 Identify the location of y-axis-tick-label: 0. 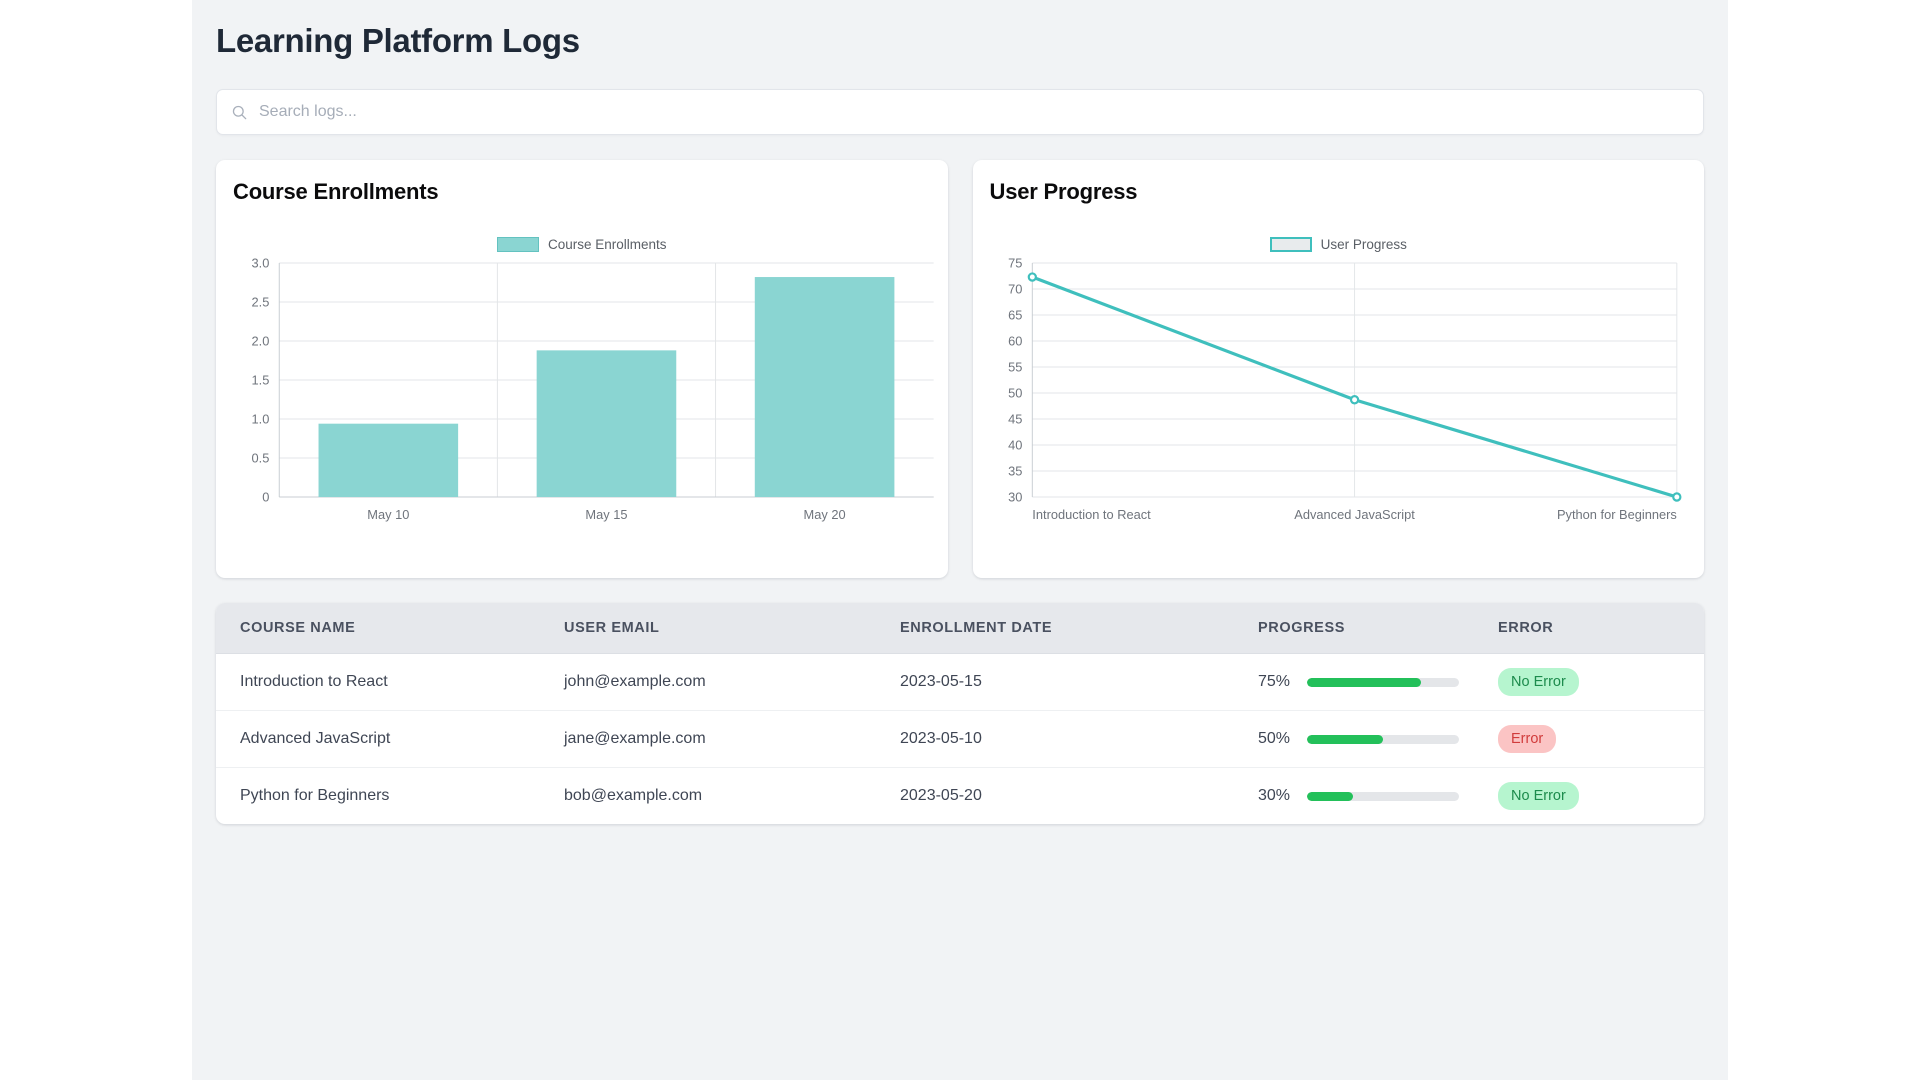
(265, 496).